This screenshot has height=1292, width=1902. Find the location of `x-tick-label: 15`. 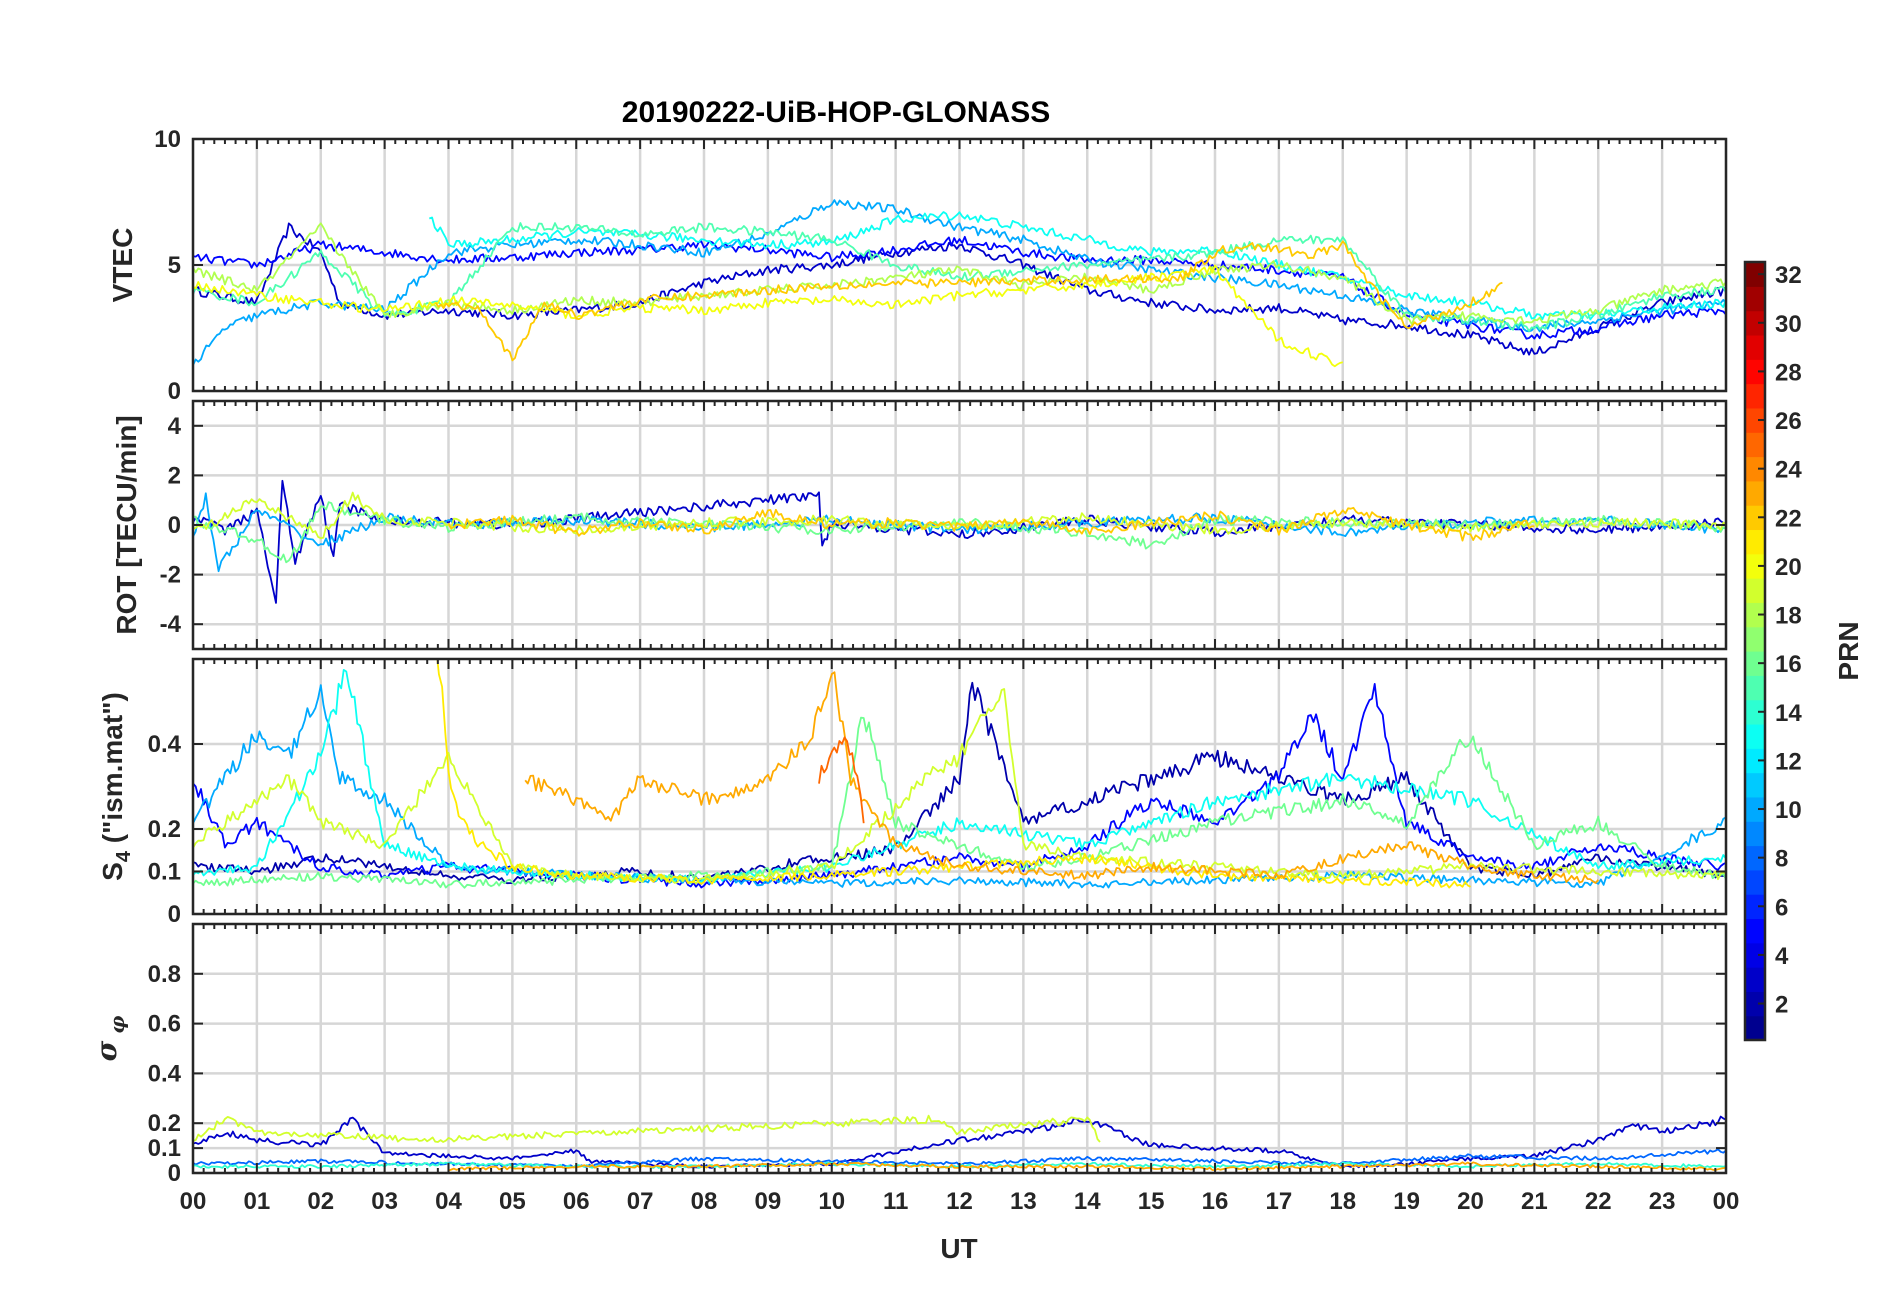

x-tick-label: 15 is located at coordinates (1151, 1201).